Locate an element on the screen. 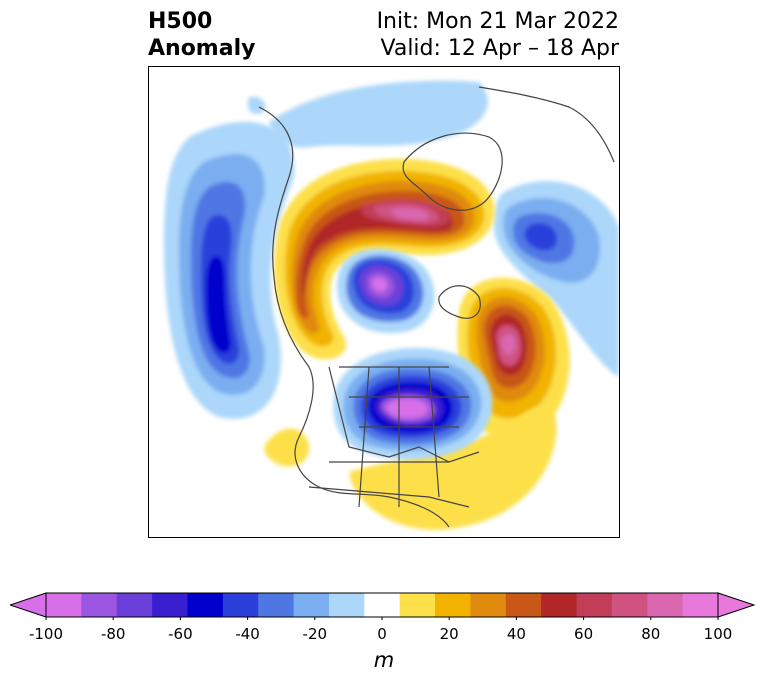  colorbar is located at coordinates (383, 606).